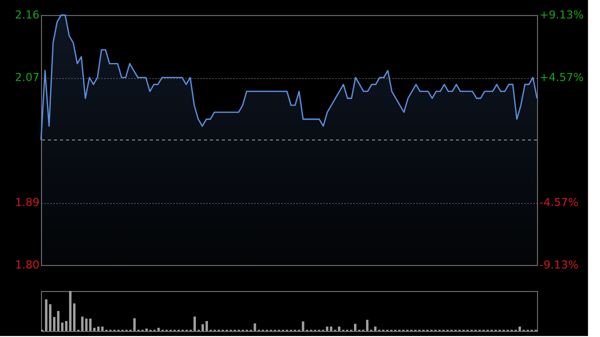 Image resolution: width=600 pixels, height=337 pixels. I want to click on y2-tick-label: +9.13%, so click(562, 15).